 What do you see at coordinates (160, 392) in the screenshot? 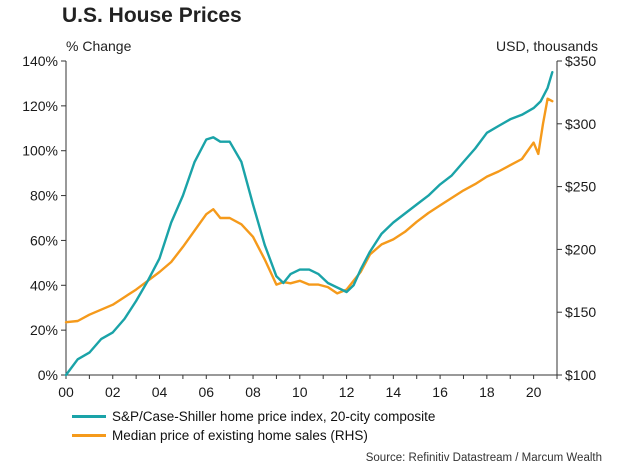
I see `x-tick-label: 04` at bounding box center [160, 392].